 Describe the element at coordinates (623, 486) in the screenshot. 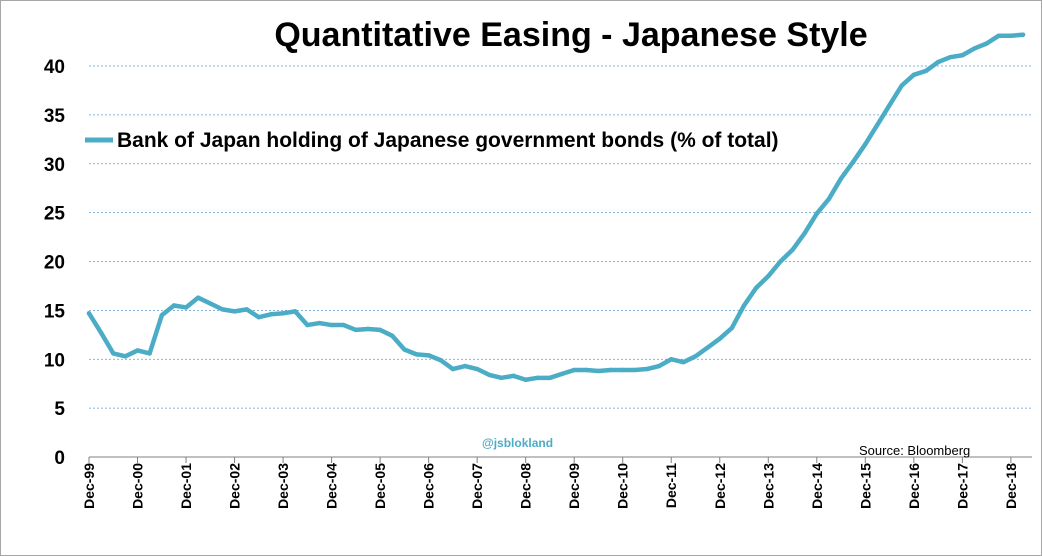

I see `x-tick-label: Dec-10` at that location.